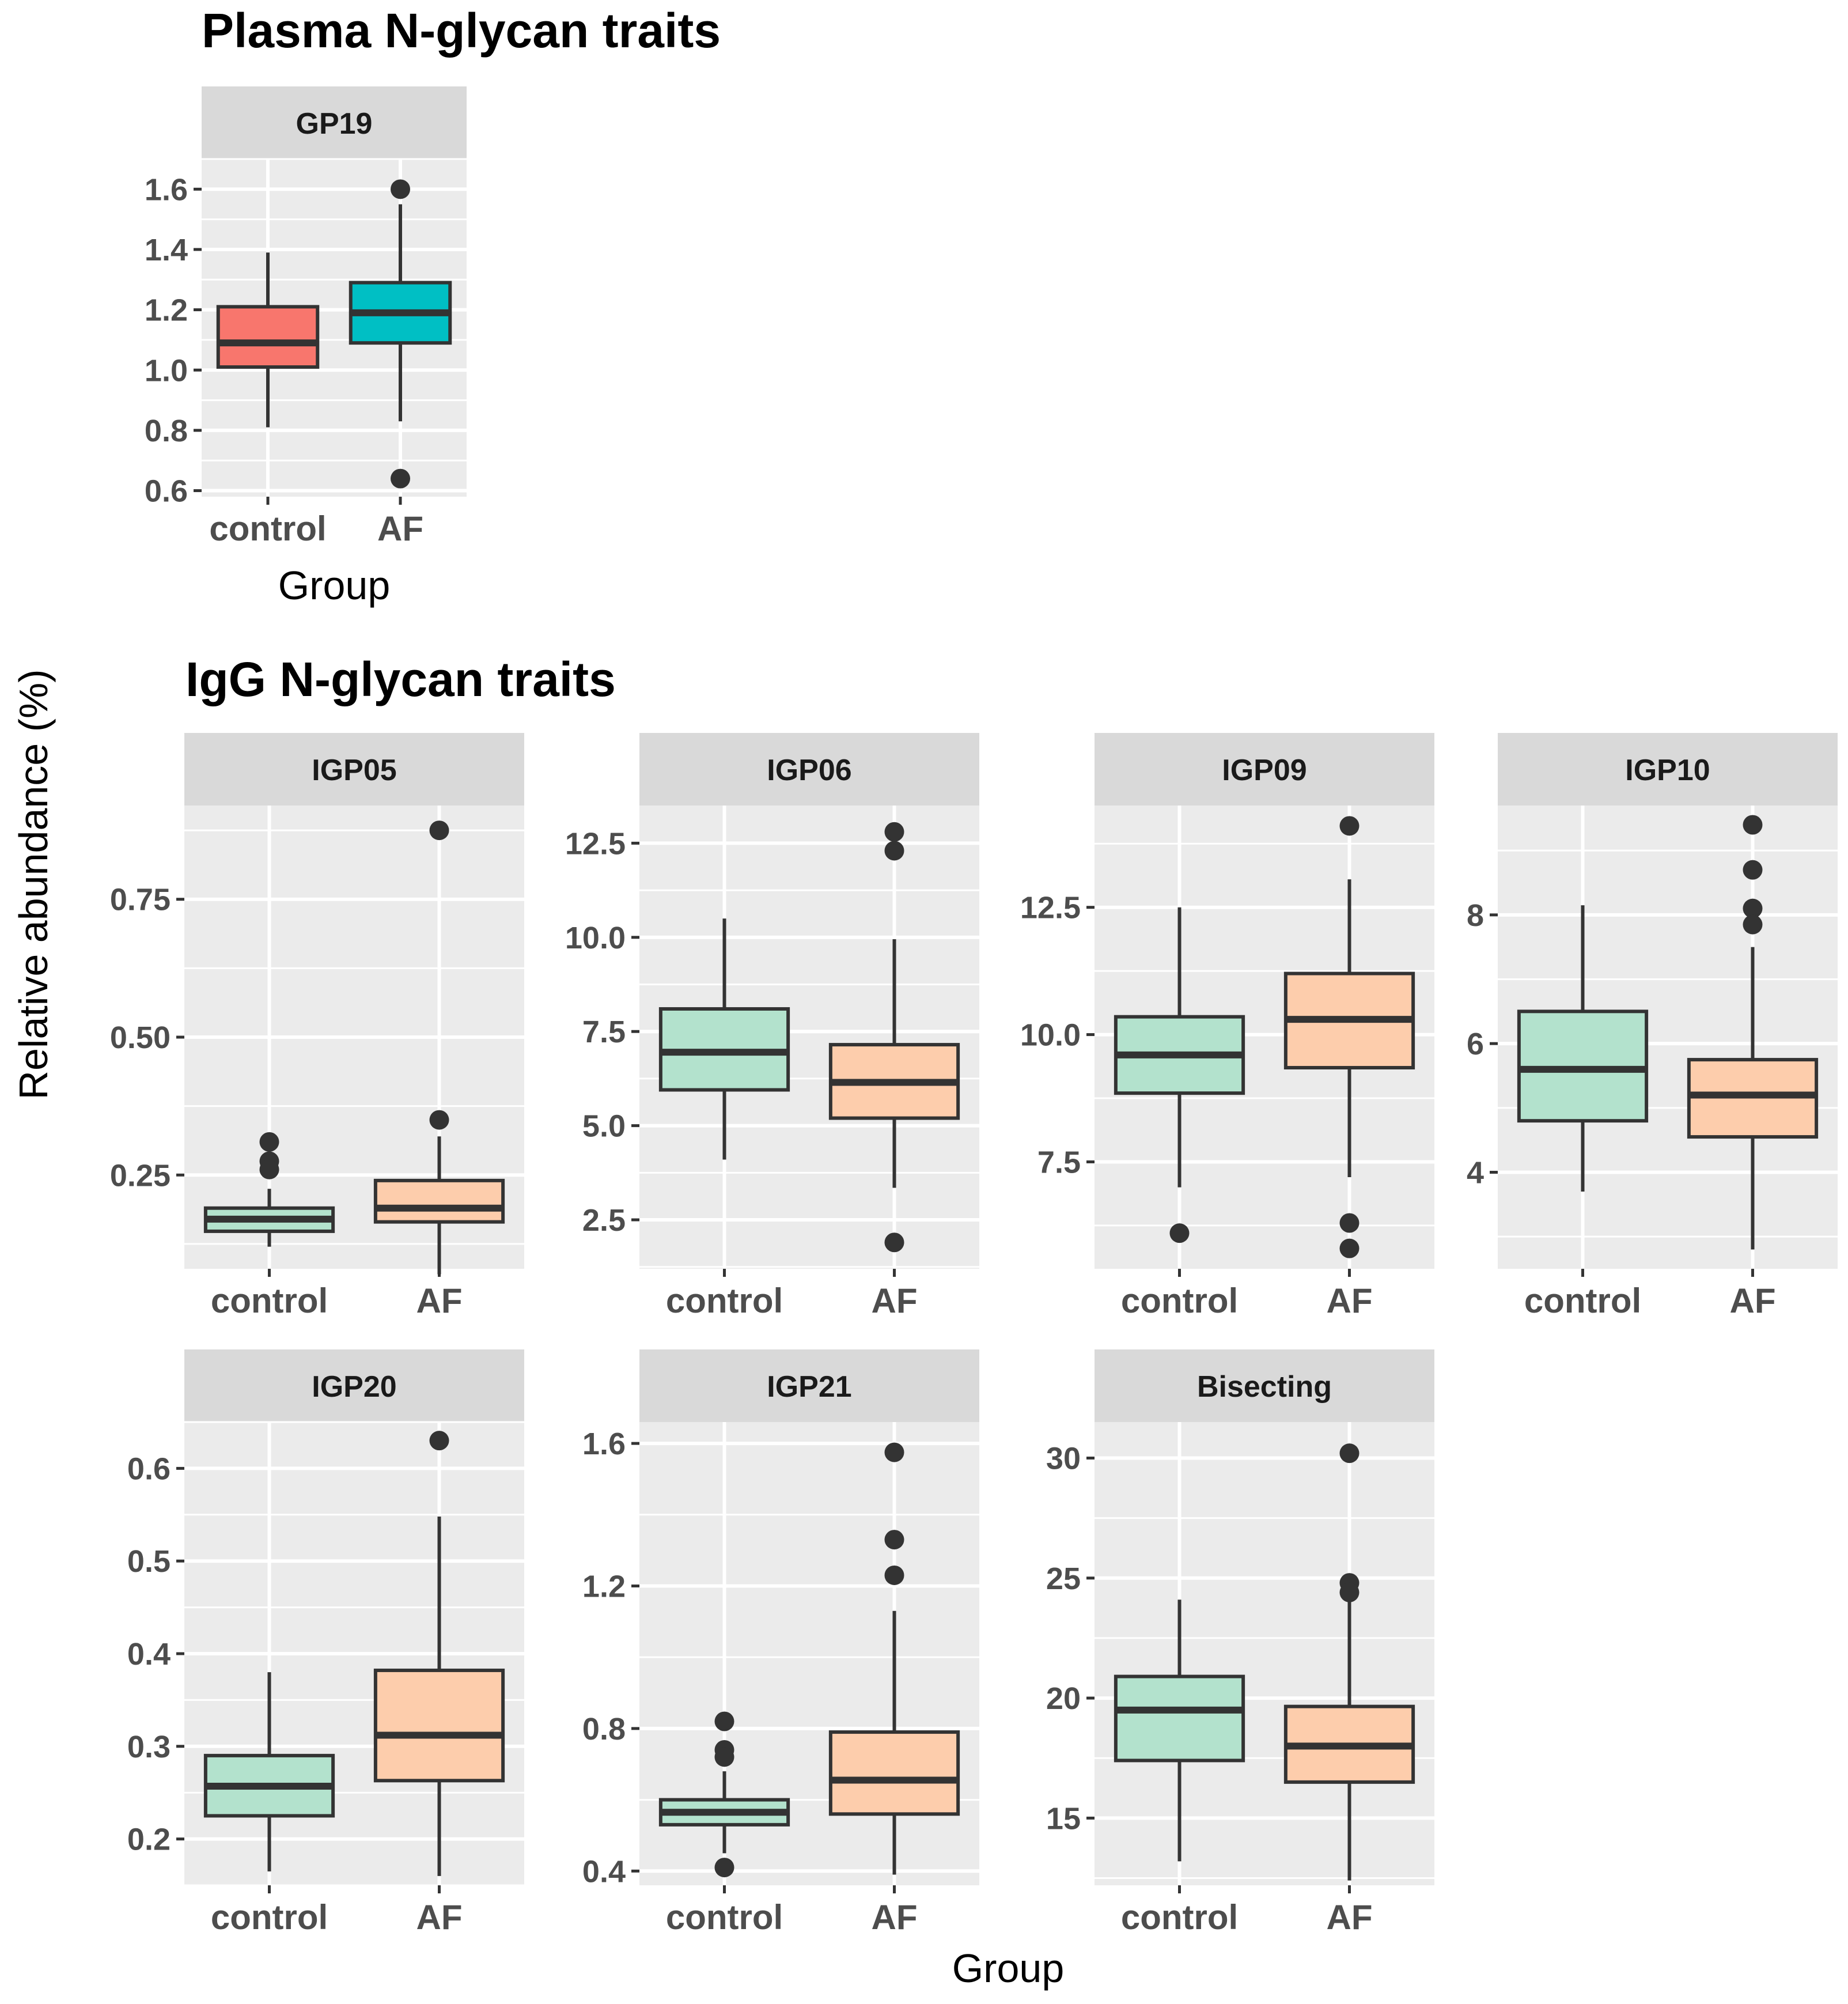 The height and width of the screenshot is (2004, 1848). I want to click on facet-igp06: IGP06 2.5 5.0 7.5 10.0 12.5 control AF, so click(772, 1026).